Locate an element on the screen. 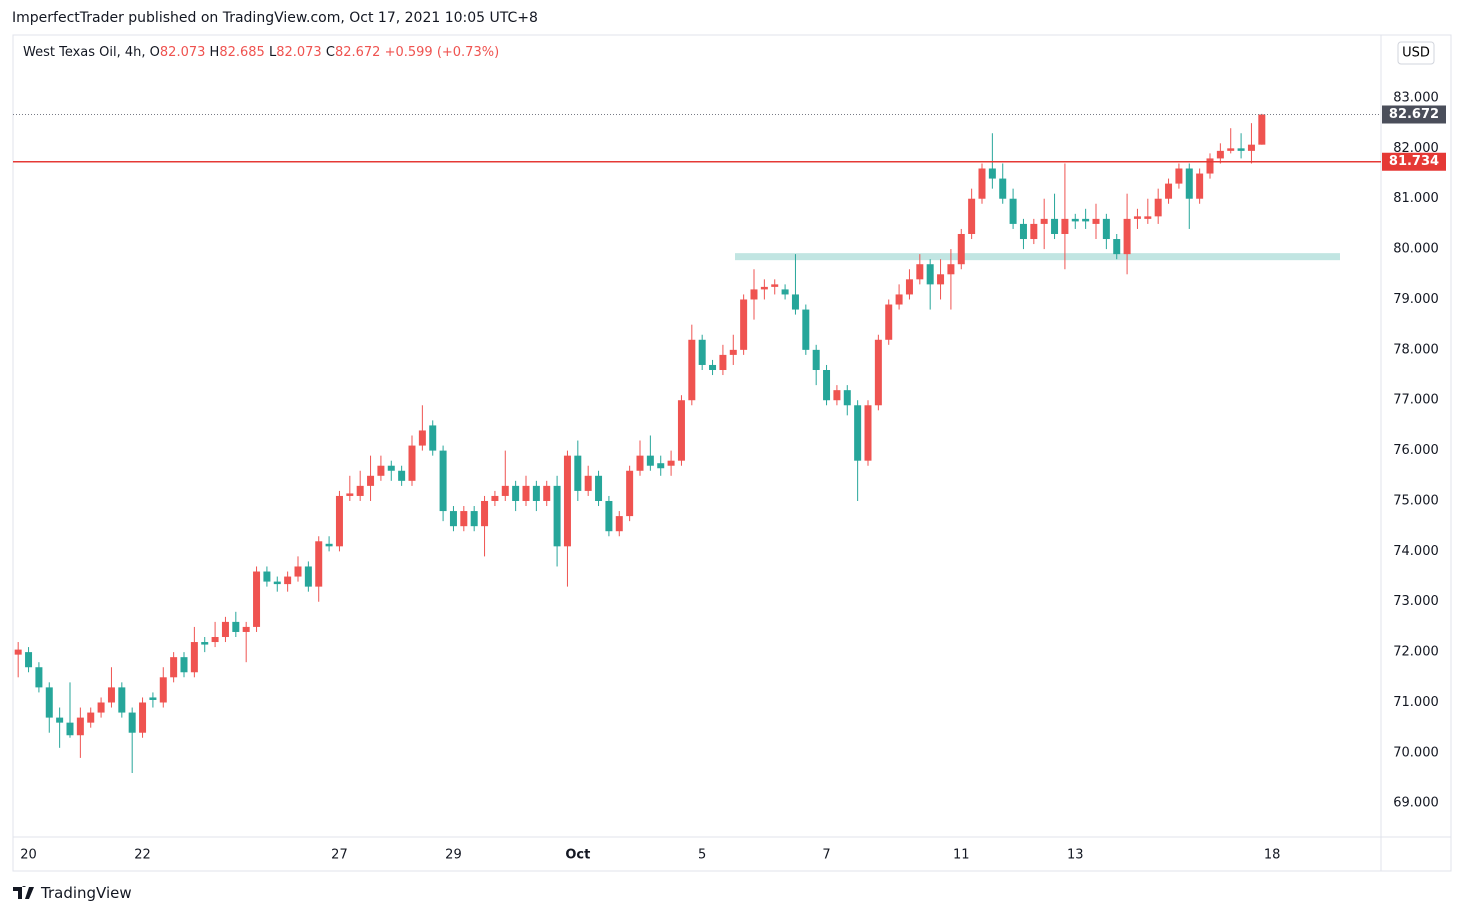 This screenshot has height=916, width=1464. x-tick-label: 18 is located at coordinates (1272, 855).